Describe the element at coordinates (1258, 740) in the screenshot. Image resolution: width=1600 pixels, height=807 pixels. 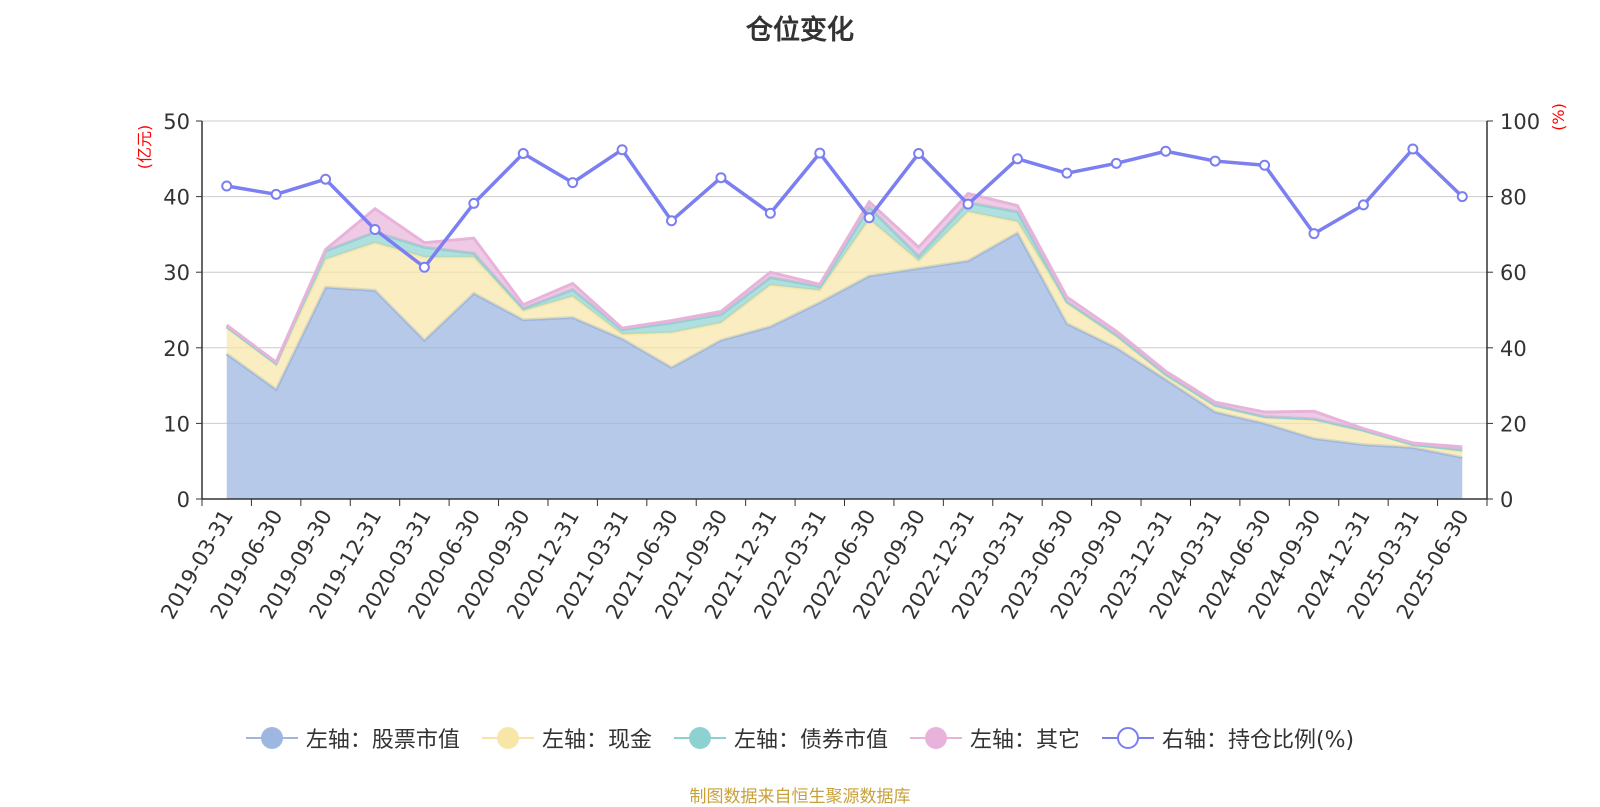
I see `legend-label-ratio: 右轴：持仓比例(%)` at that location.